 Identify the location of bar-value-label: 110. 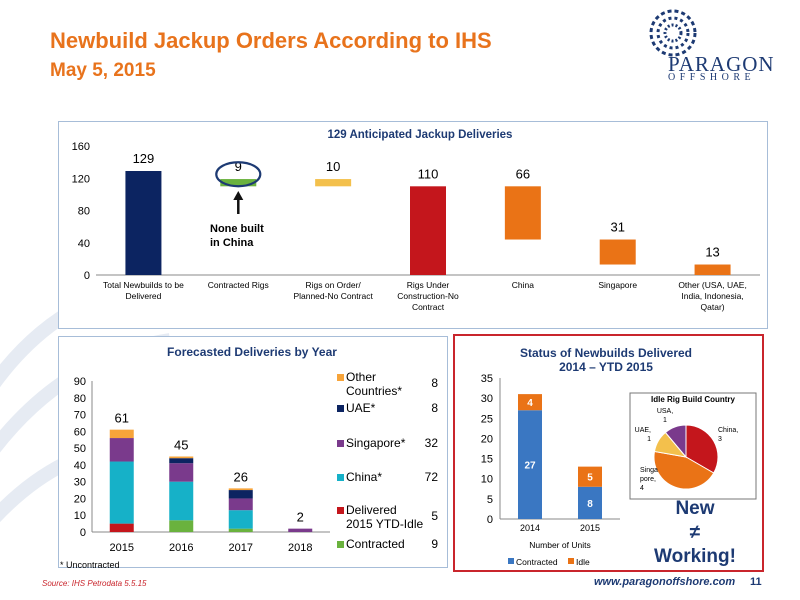
(428, 173).